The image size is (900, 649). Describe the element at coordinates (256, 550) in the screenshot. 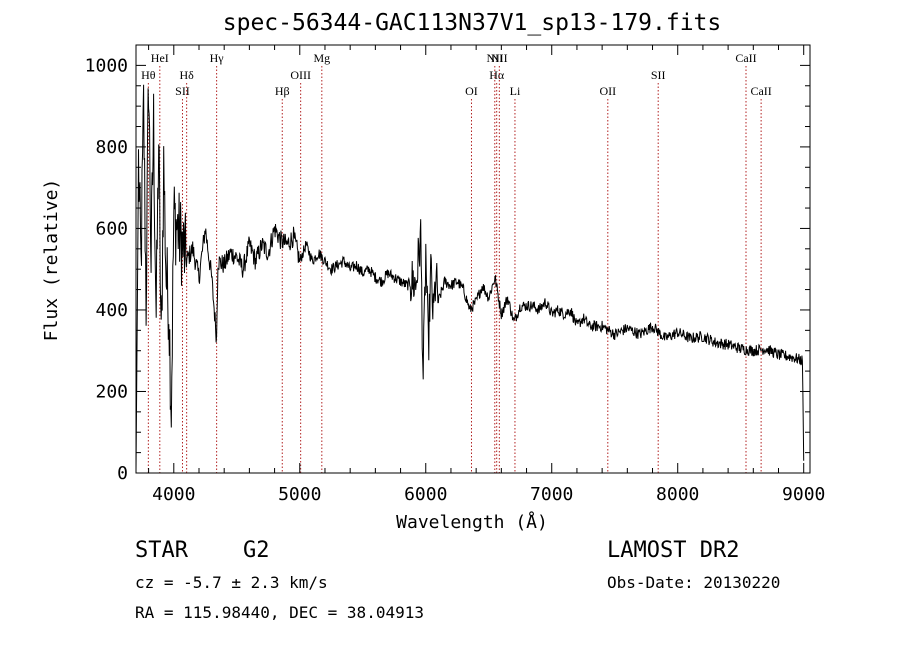

I see `spectral-subclass: G2` at that location.